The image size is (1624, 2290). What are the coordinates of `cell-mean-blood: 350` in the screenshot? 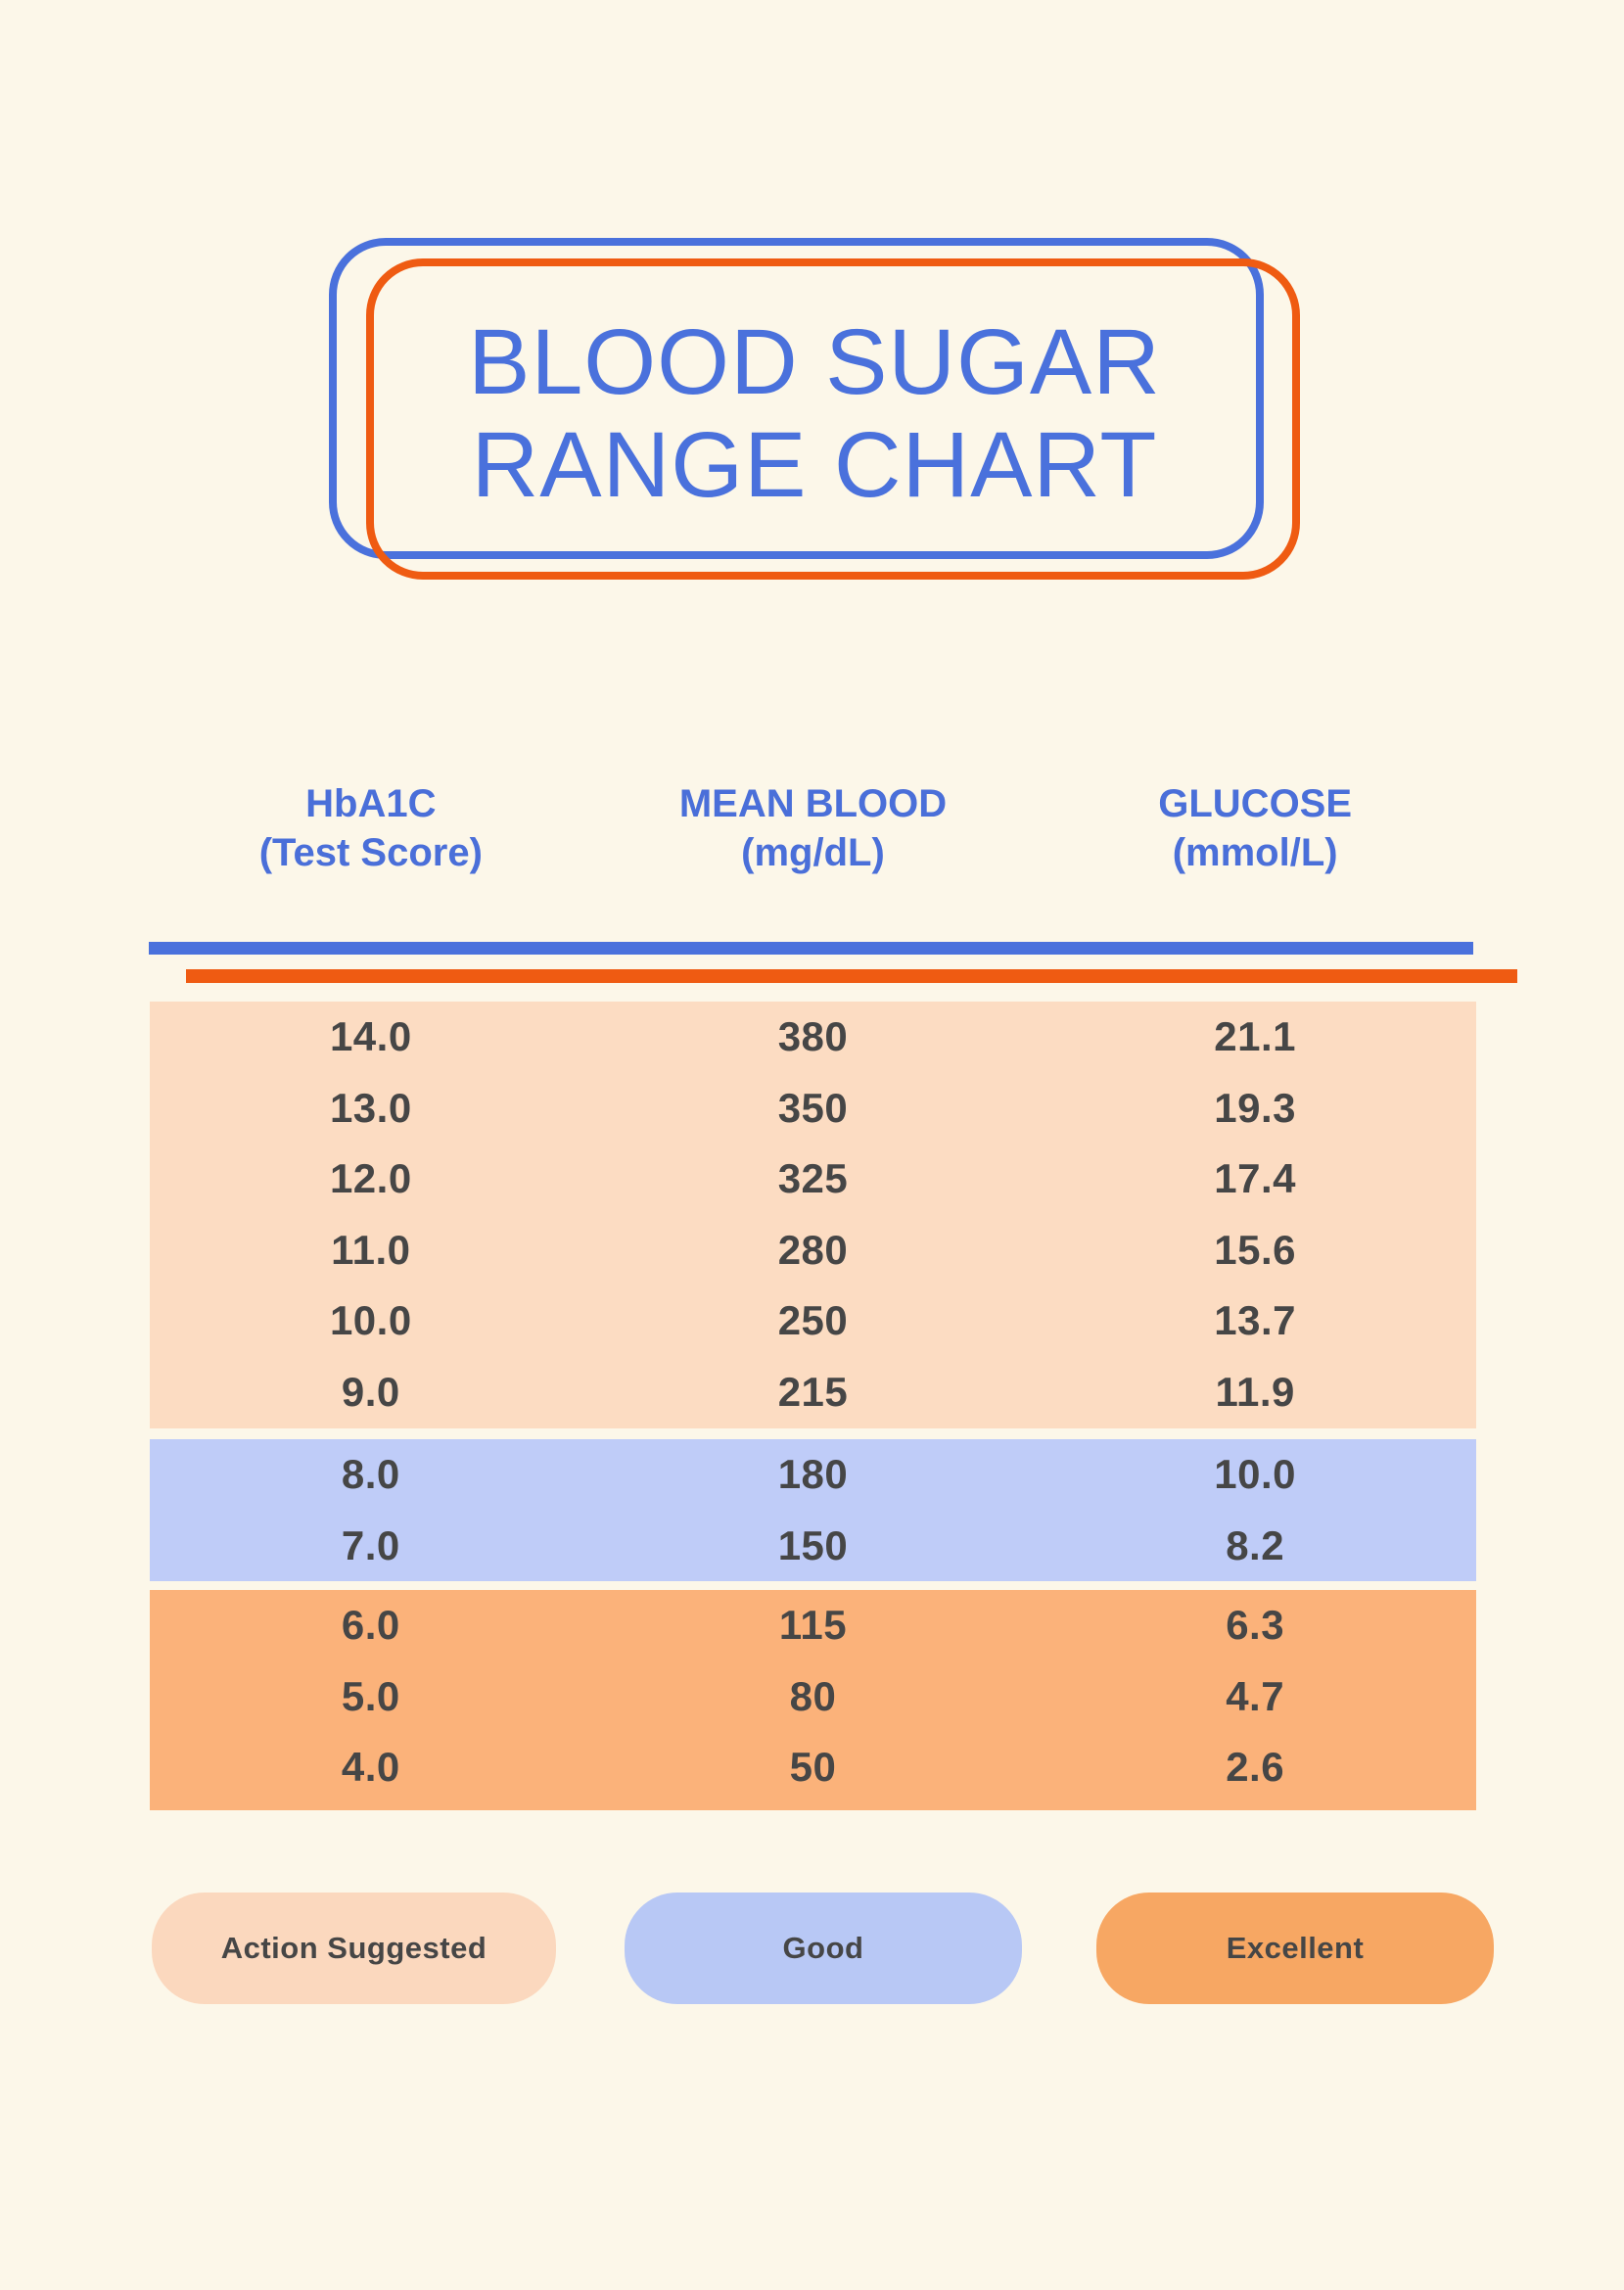 It's located at (813, 1107).